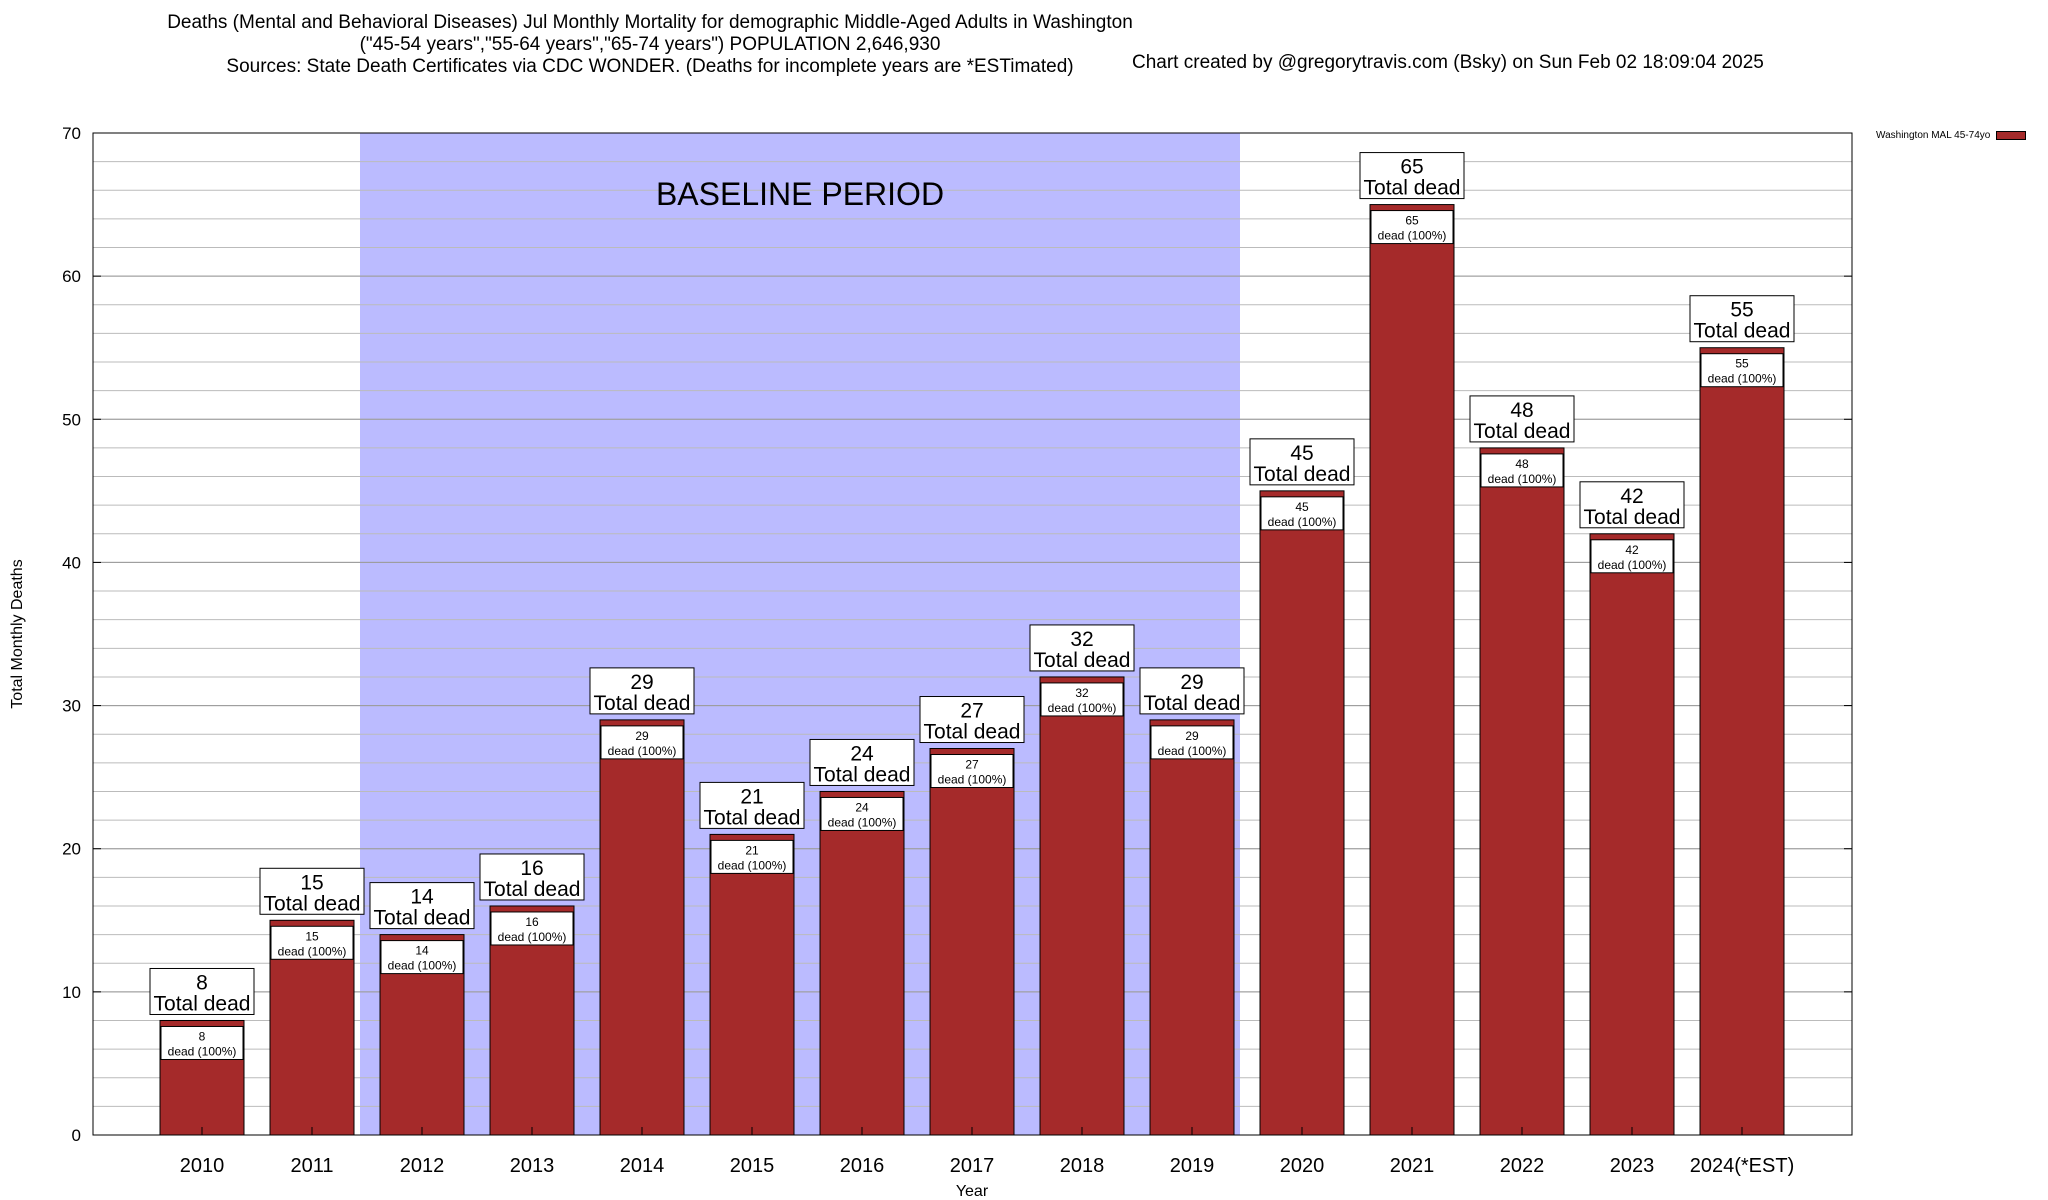 The width and height of the screenshot is (2048, 1200). I want to click on inner-label-value: 45, so click(1302, 507).